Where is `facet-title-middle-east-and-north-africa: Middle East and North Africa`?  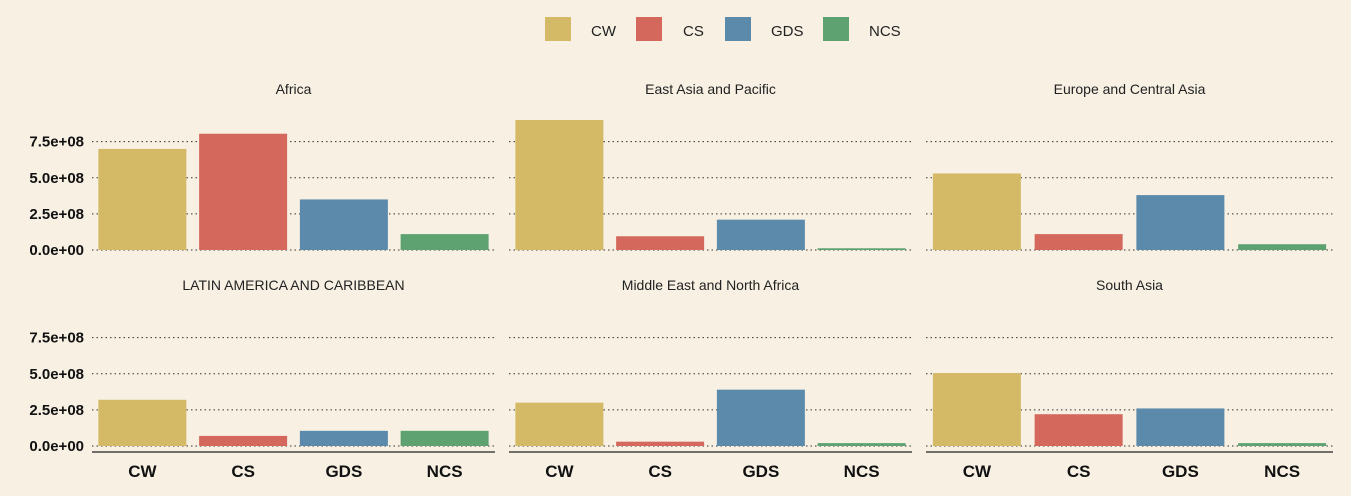
facet-title-middle-east-and-north-africa: Middle East and North Africa is located at coordinates (711, 285).